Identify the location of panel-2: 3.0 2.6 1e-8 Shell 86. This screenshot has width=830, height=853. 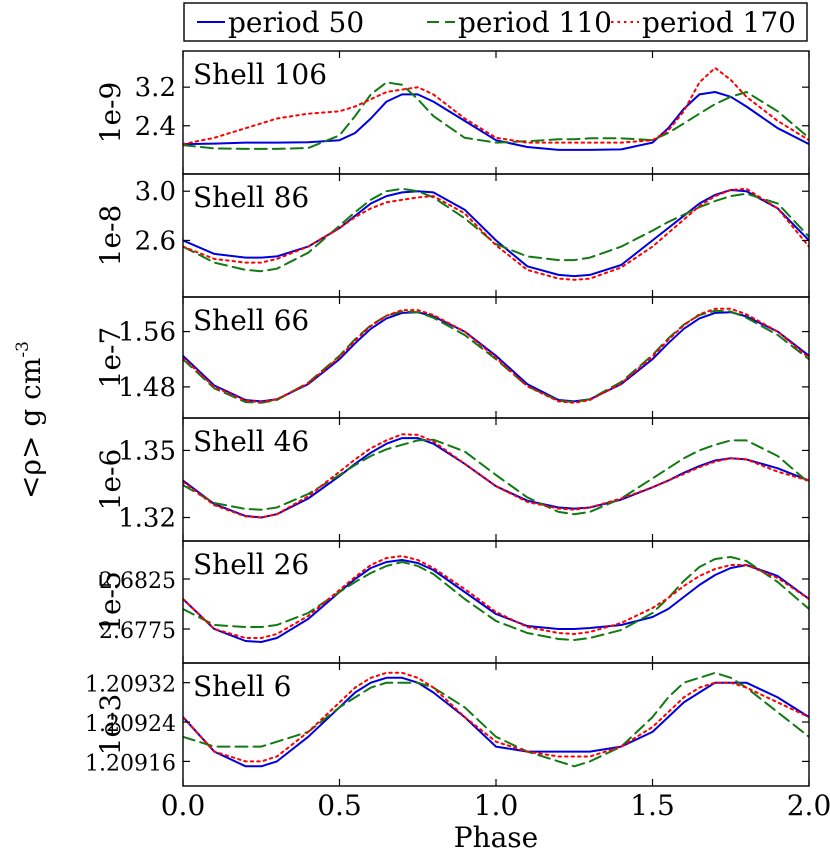
(452, 235).